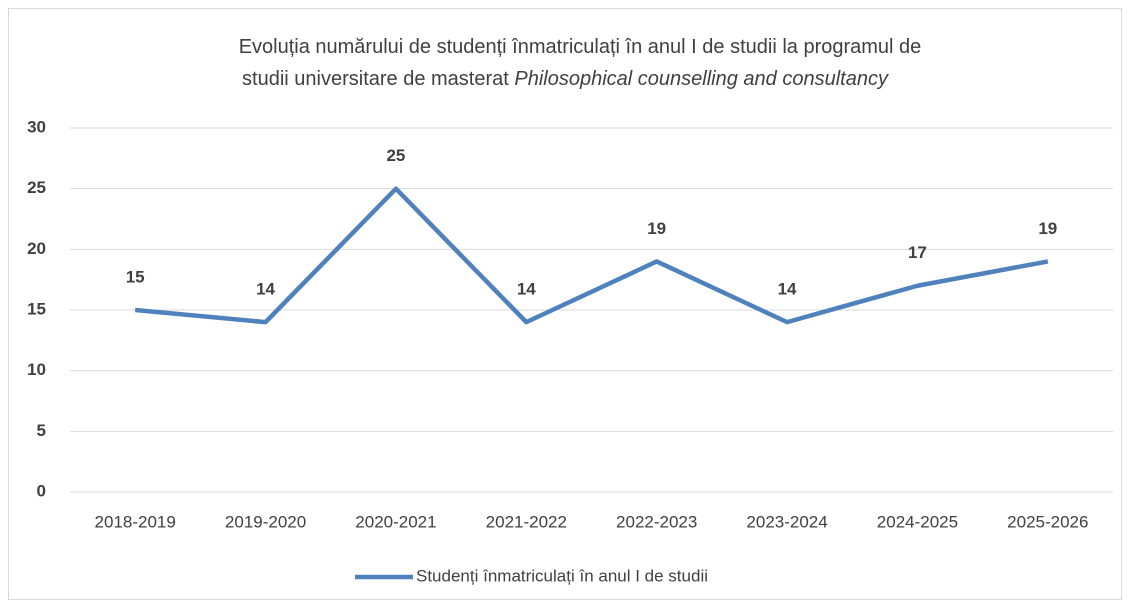 The height and width of the screenshot is (608, 1129). Describe the element at coordinates (1047, 521) in the screenshot. I see `x-tick-label: 2025-2026` at that location.